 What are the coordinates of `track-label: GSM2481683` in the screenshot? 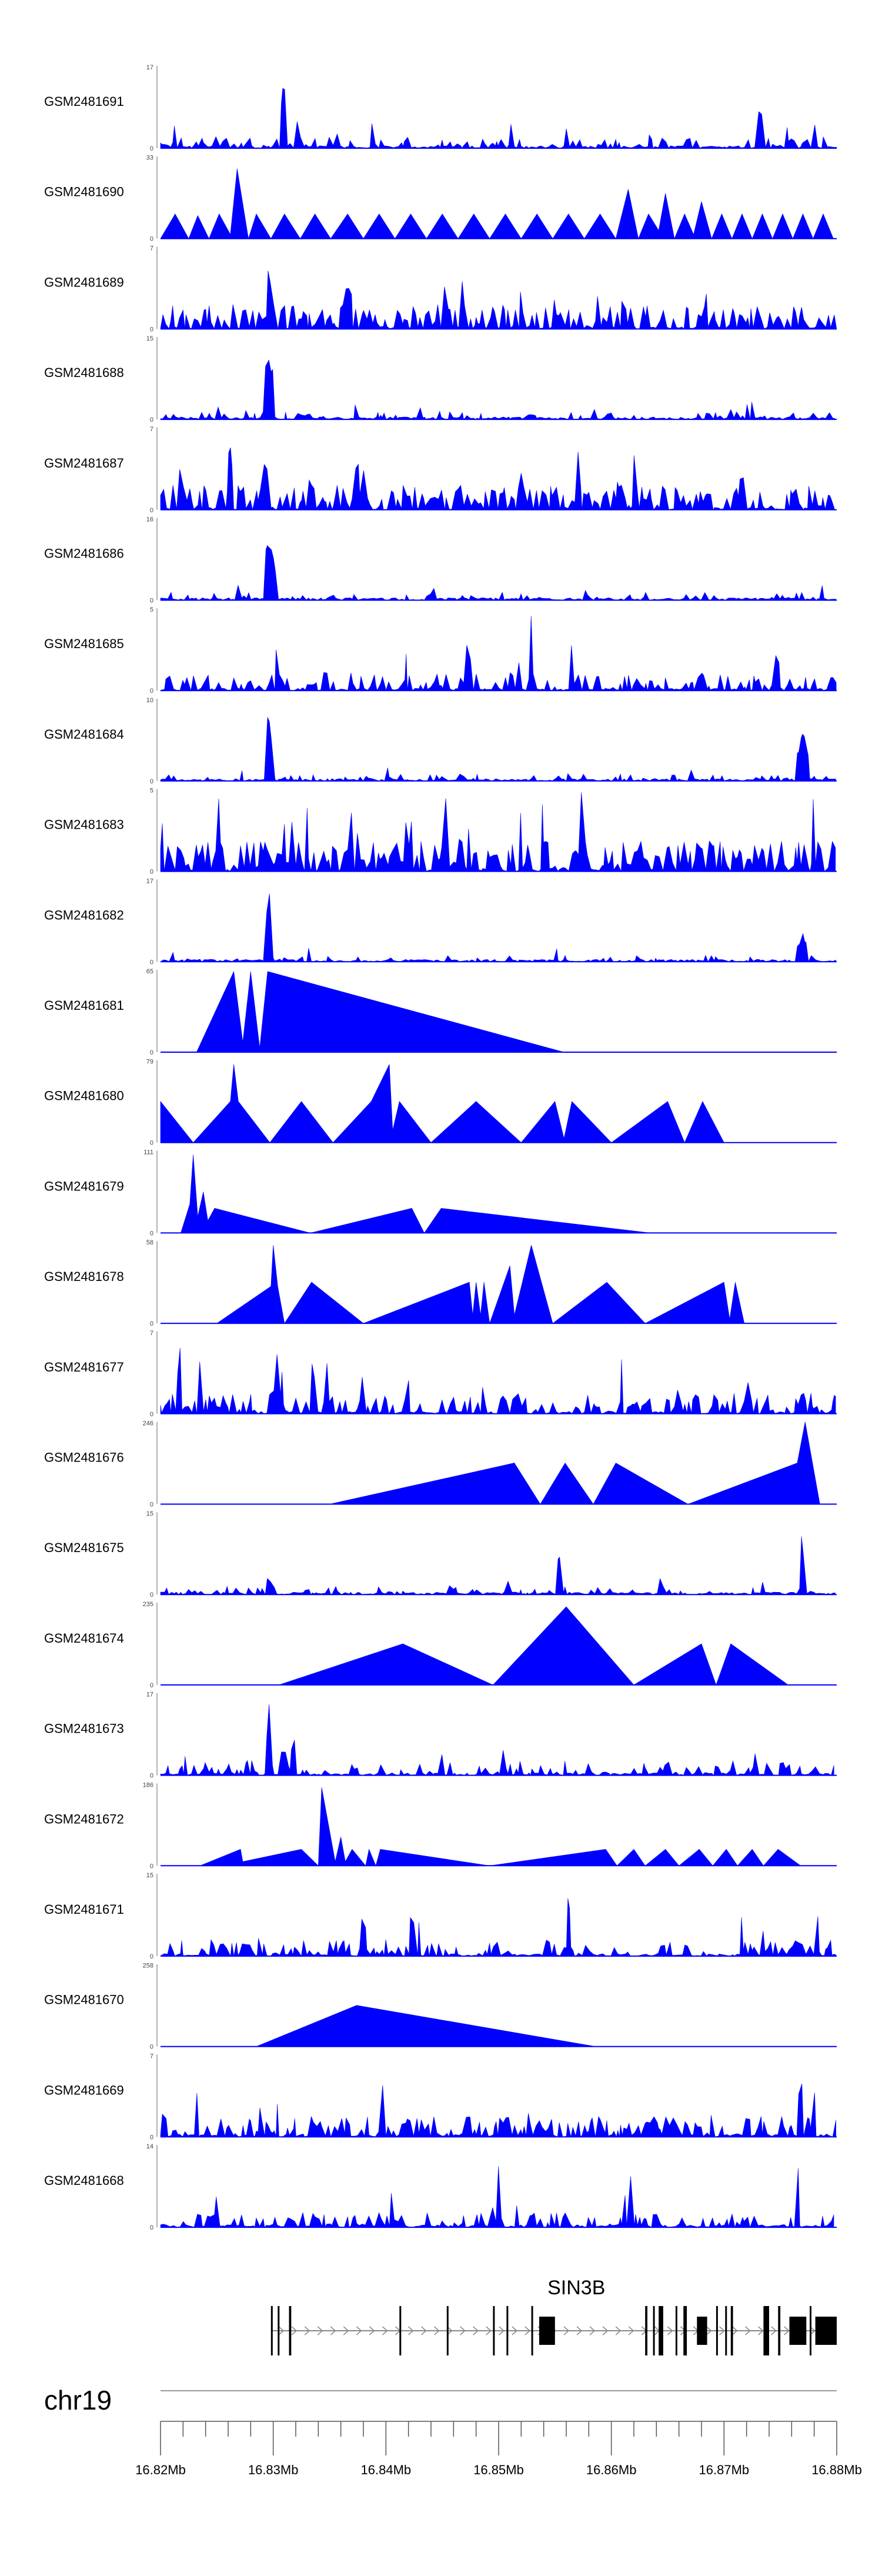 It's located at (84, 824).